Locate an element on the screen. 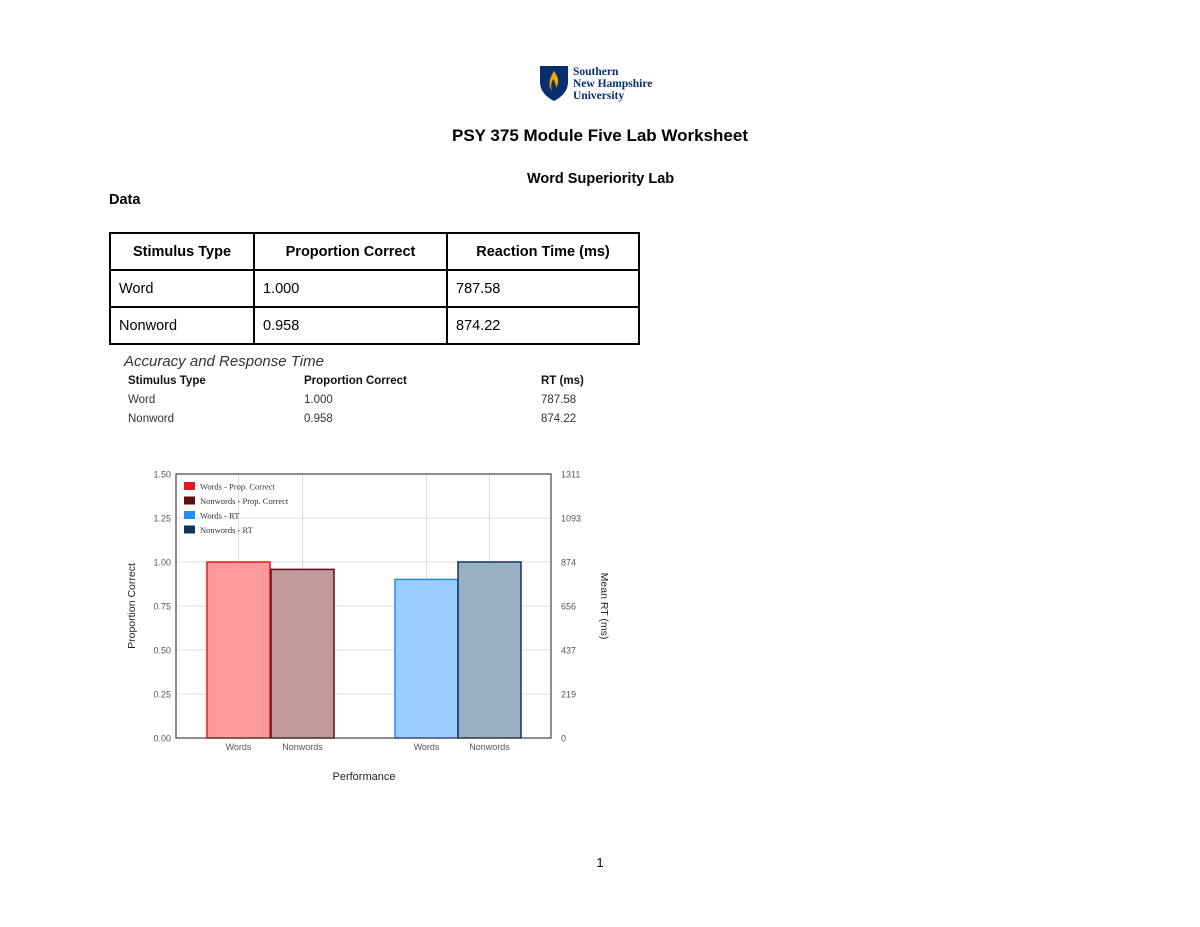 The image size is (1200, 927). summary-header-row: Stimulus Type Proportion Correct RT (ms) is located at coordinates (363, 384).